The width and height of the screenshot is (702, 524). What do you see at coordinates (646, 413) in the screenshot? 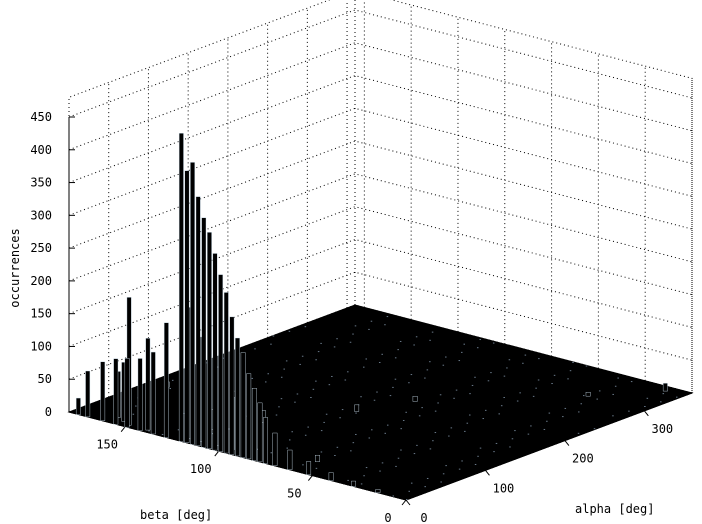
I see `alpha-tick` at bounding box center [646, 413].